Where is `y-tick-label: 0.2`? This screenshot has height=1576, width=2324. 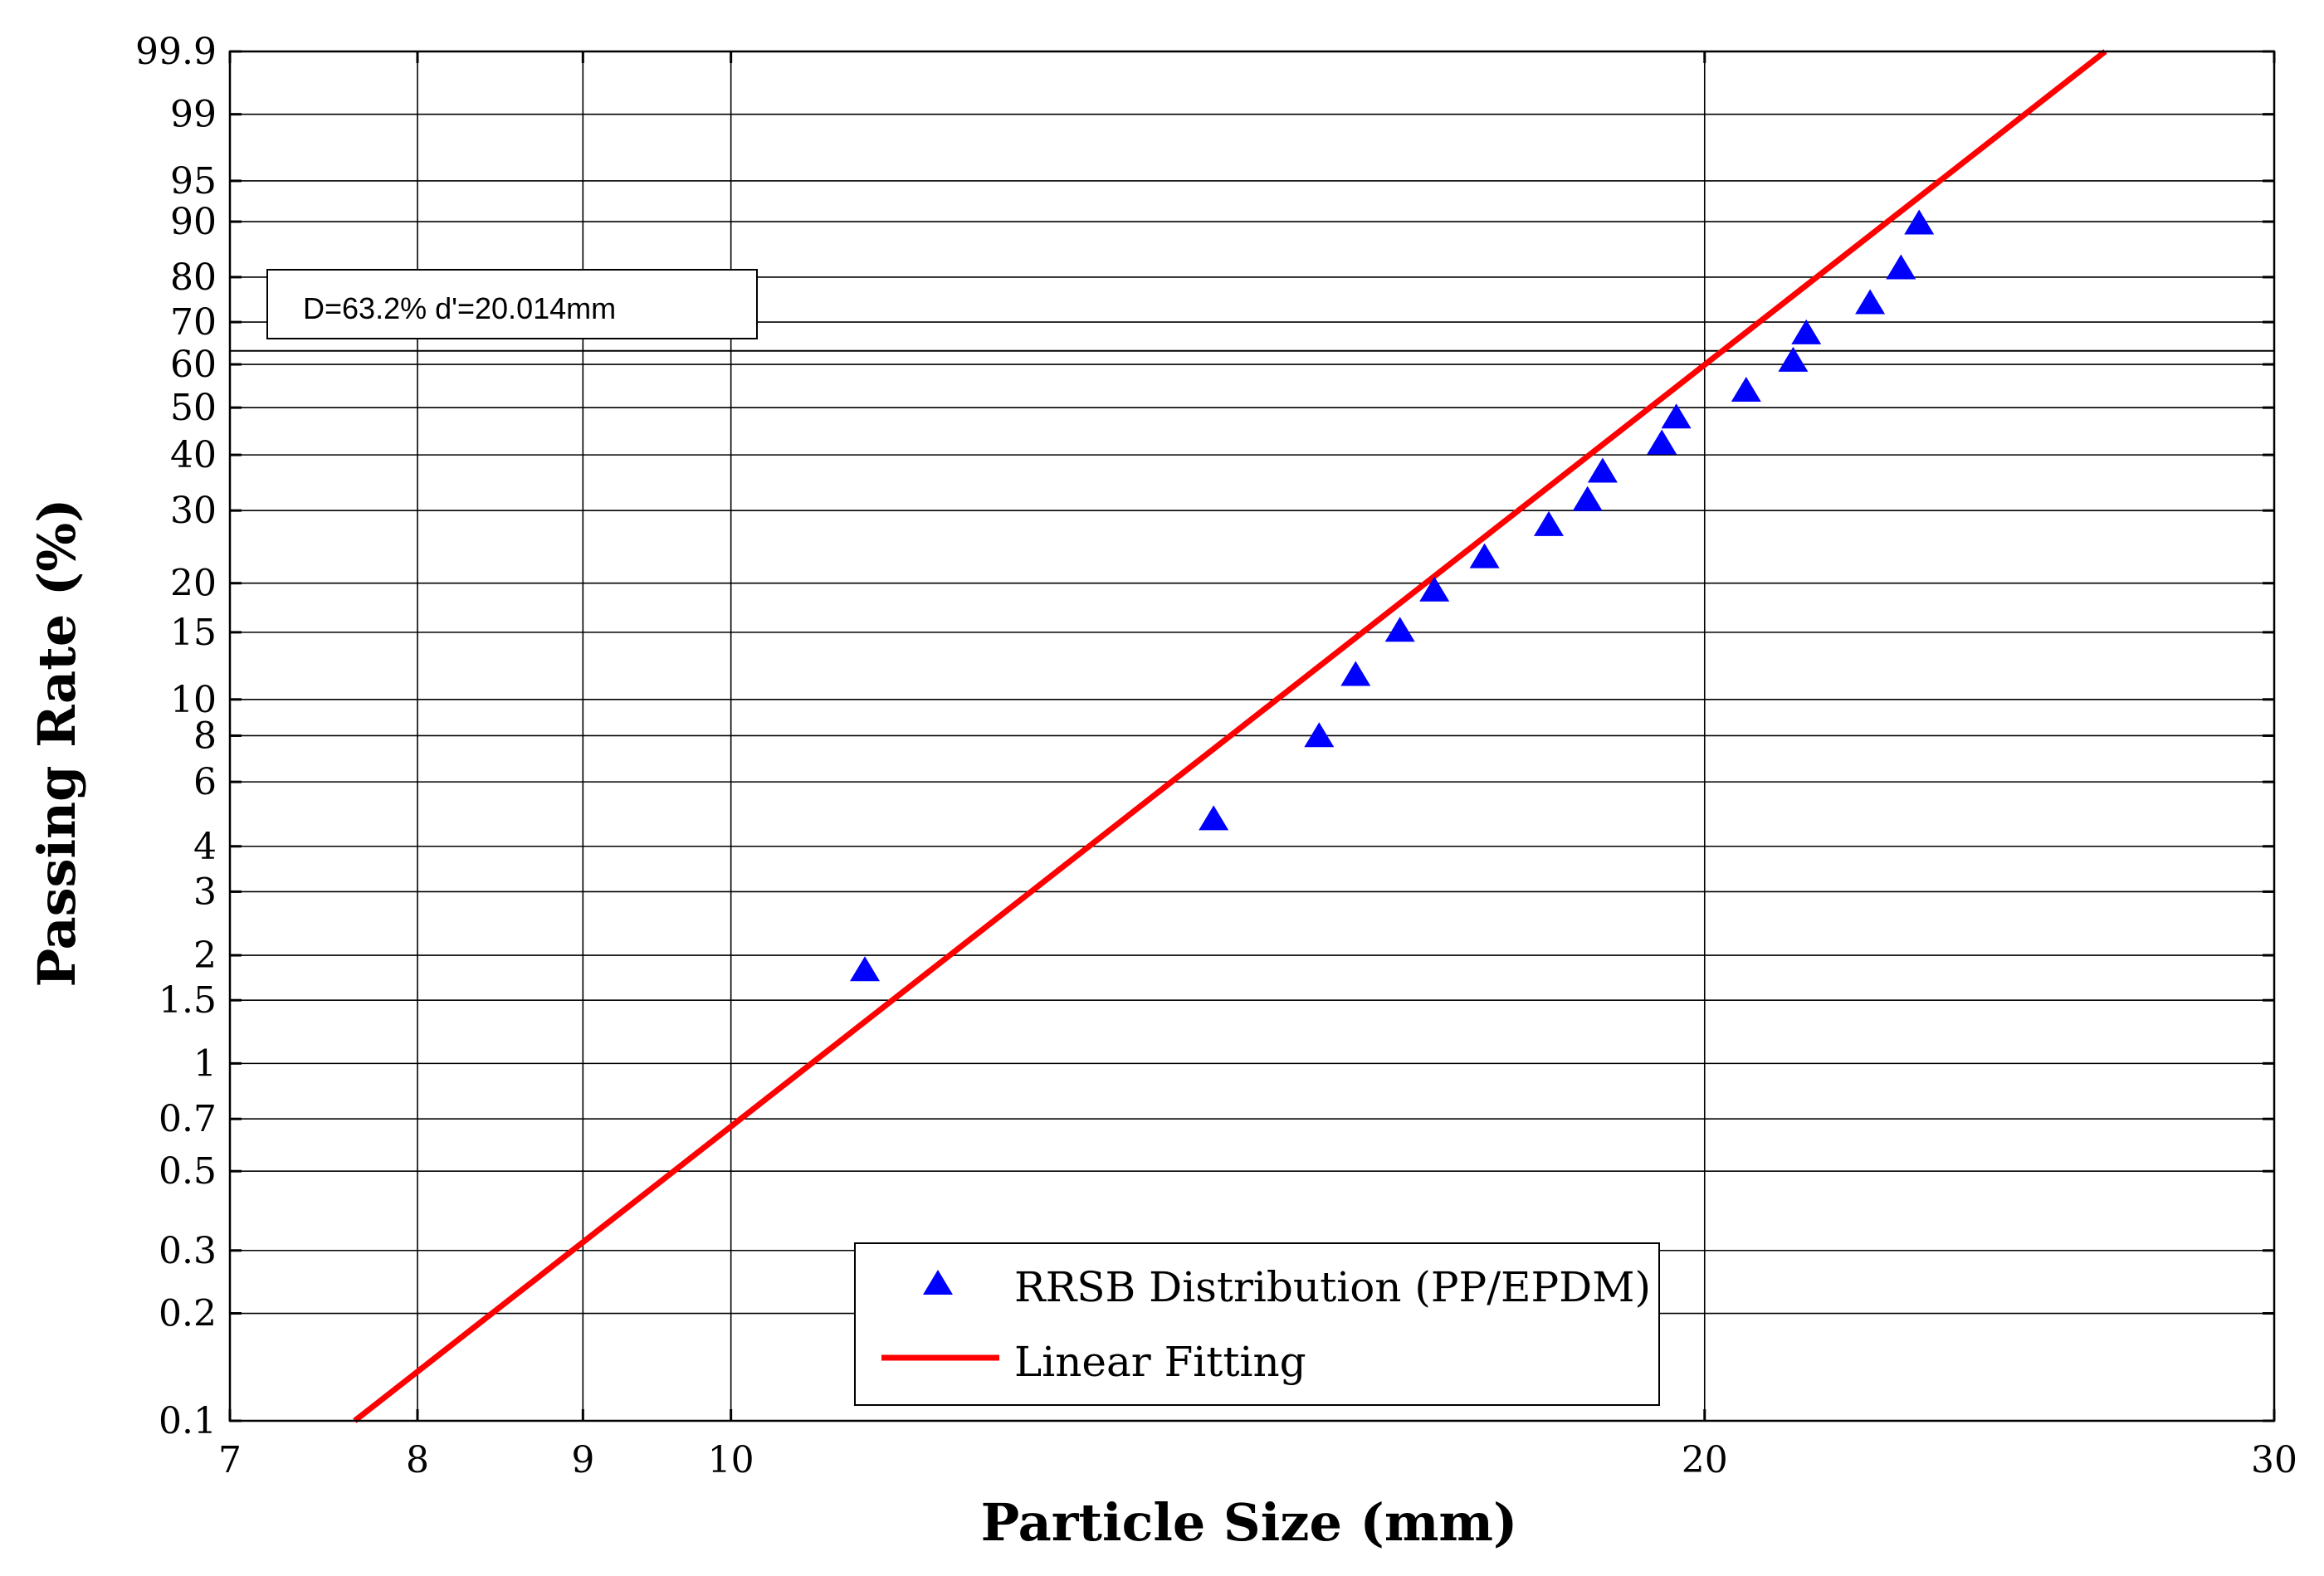
y-tick-label: 0.2 is located at coordinates (188, 1314).